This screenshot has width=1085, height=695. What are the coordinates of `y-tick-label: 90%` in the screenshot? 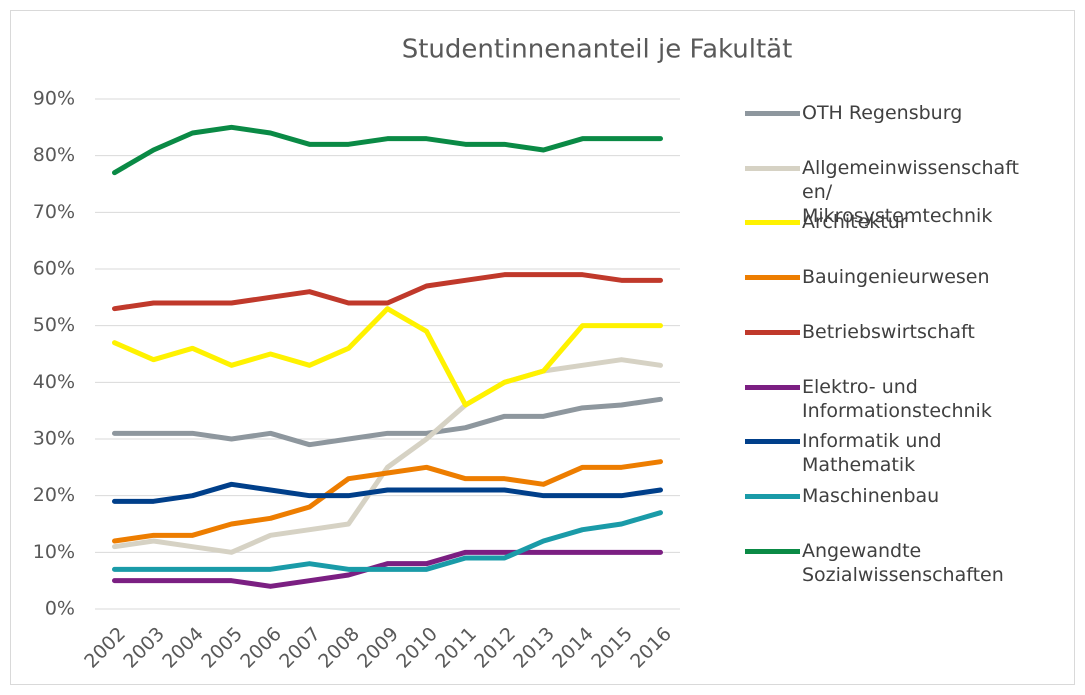 It's located at (54, 99).